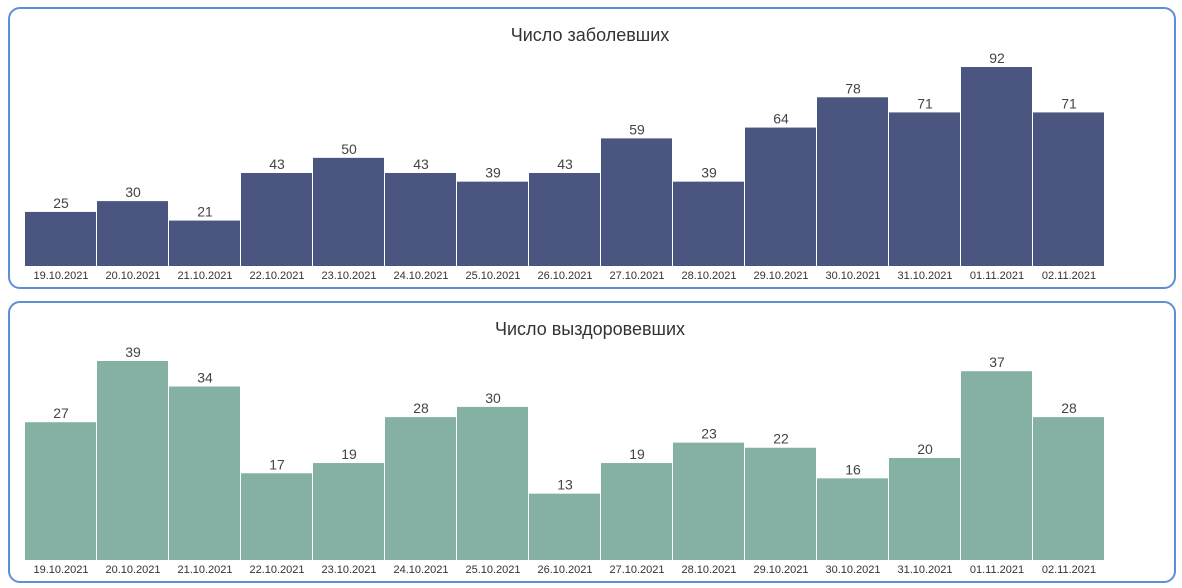  What do you see at coordinates (997, 58) in the screenshot?
I see `data-label: 92` at bounding box center [997, 58].